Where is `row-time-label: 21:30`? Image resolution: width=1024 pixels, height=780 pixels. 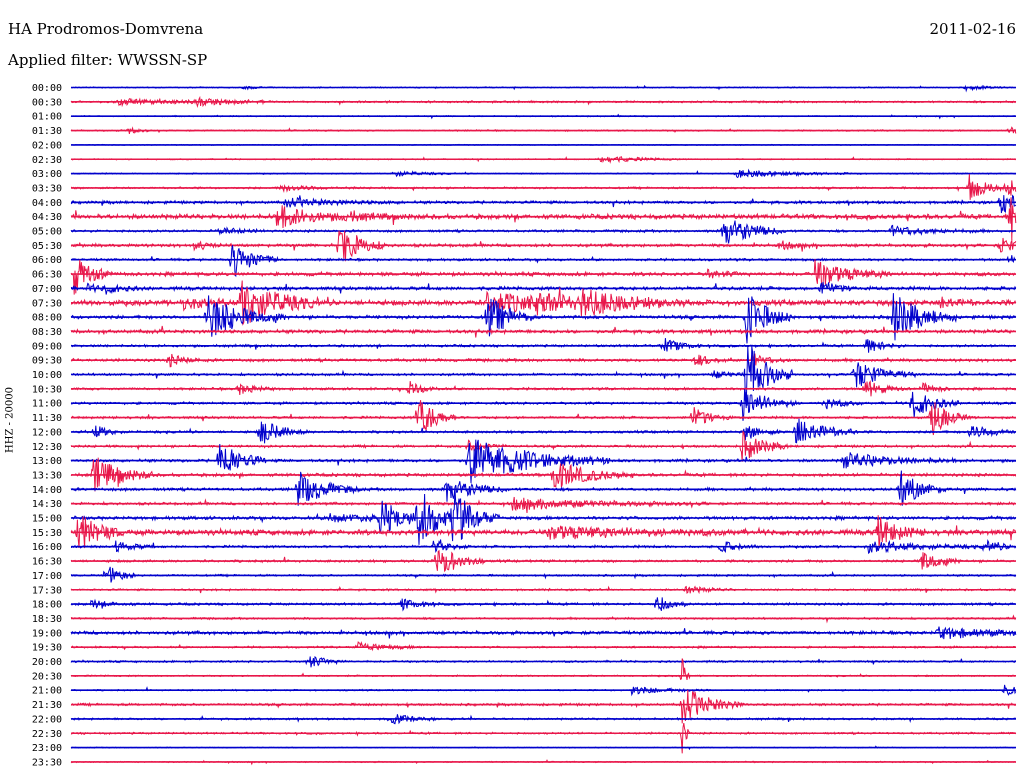 row-time-label: 21:30 is located at coordinates (47, 705).